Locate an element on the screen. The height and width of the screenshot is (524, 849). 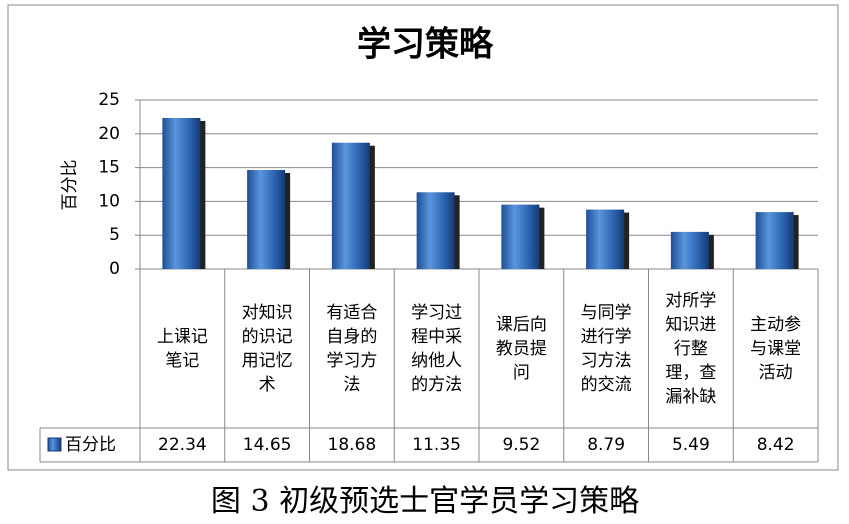
x-tick-label: 对所学知识进行整理，查漏补缺 is located at coordinates (691, 348).